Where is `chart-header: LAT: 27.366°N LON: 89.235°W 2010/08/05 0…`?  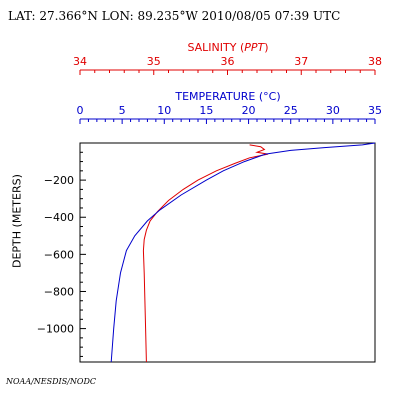 chart-header: LAT: 27.366°N LON: 89.235°W 2010/08/05 0… is located at coordinates (174, 16).